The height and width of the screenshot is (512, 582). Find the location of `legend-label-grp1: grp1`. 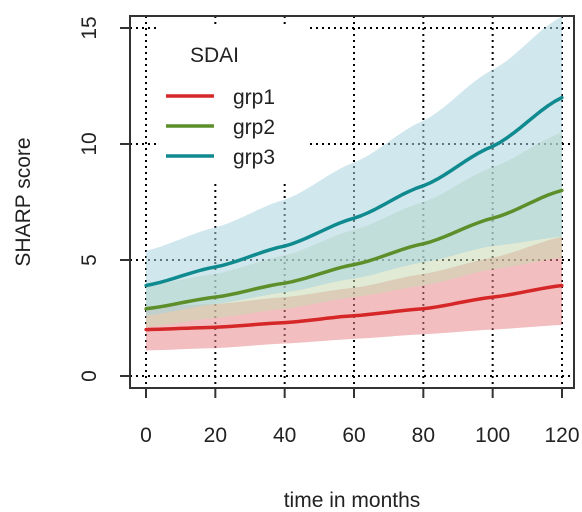

legend-label-grp1: grp1 is located at coordinates (254, 97).